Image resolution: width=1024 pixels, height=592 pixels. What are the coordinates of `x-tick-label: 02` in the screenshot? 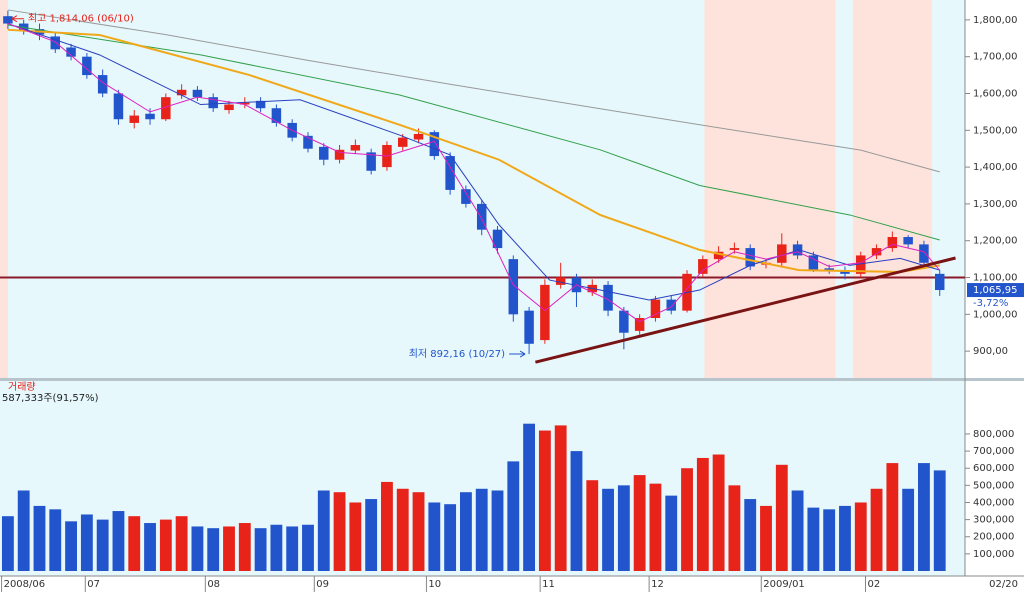 It's located at (873, 584).